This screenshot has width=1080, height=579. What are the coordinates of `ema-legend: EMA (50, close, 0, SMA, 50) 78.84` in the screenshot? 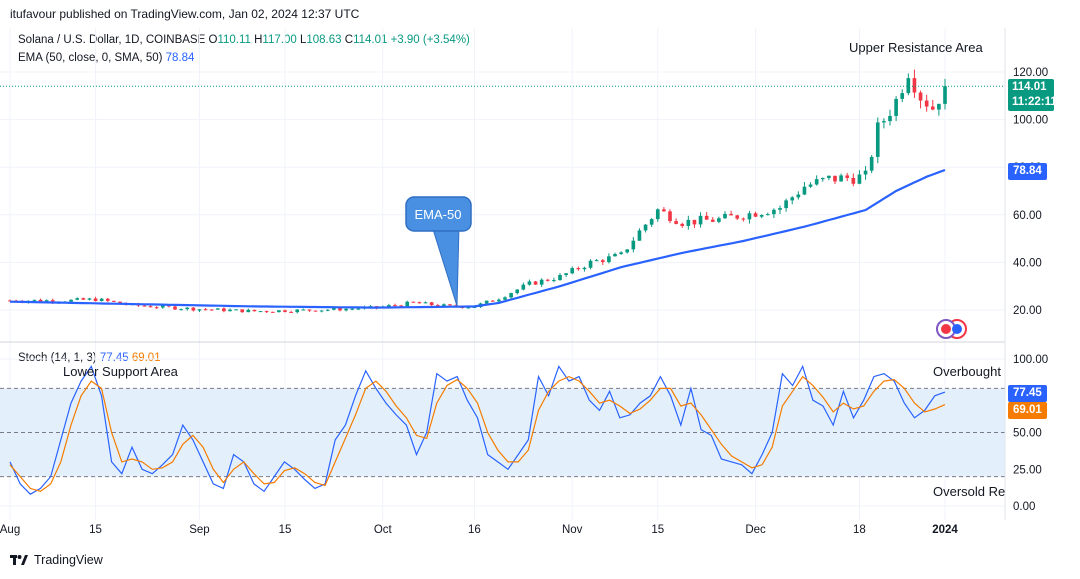 It's located at (106, 58).